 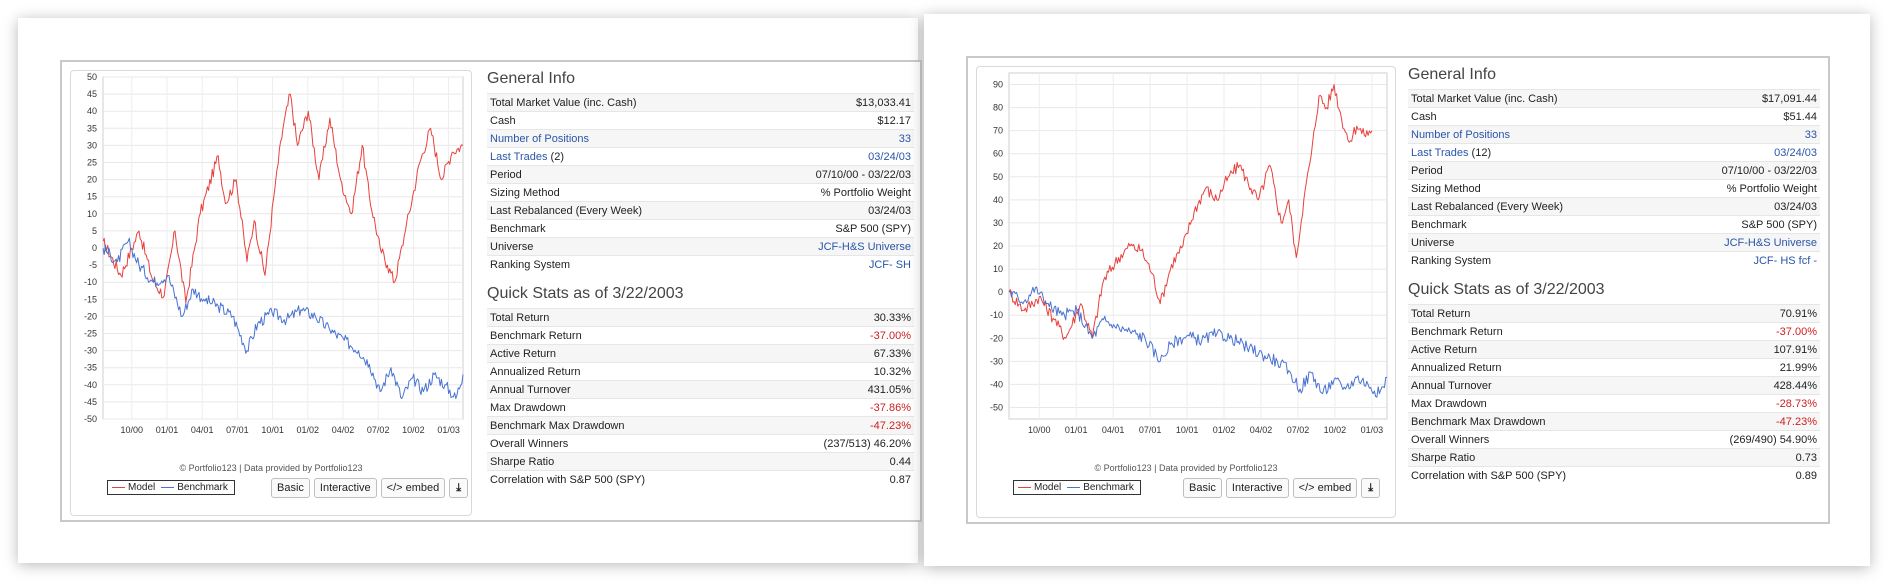 I want to click on row-sizing-method: Sizing Method % Portfolio Weight, so click(x=700, y=192).